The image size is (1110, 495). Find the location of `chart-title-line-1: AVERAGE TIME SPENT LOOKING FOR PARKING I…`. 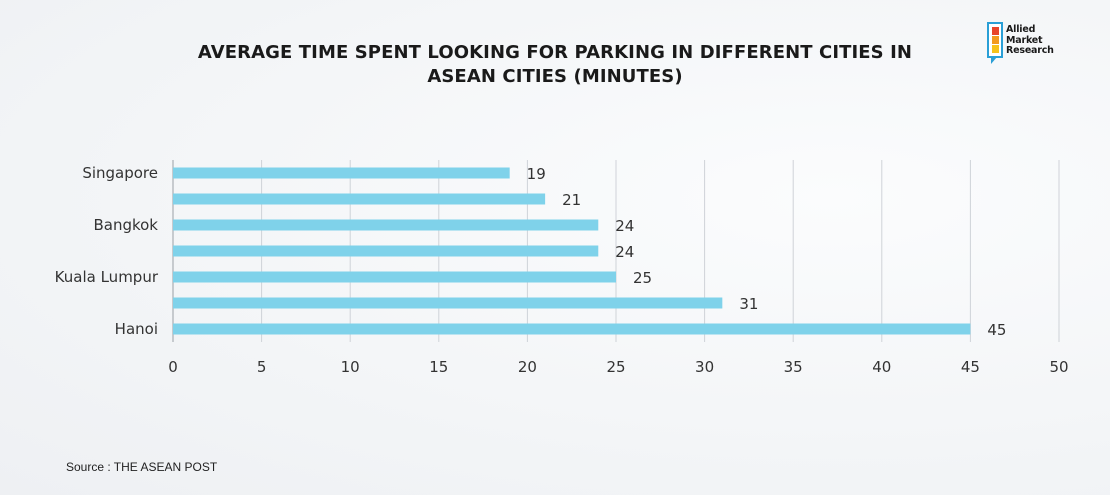

chart-title-line-1: AVERAGE TIME SPENT LOOKING FOR PARKING I… is located at coordinates (555, 52).